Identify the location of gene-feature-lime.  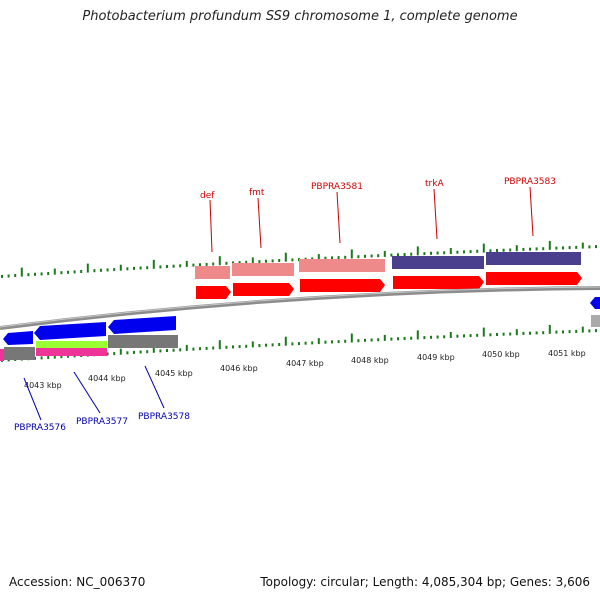
(71, 344).